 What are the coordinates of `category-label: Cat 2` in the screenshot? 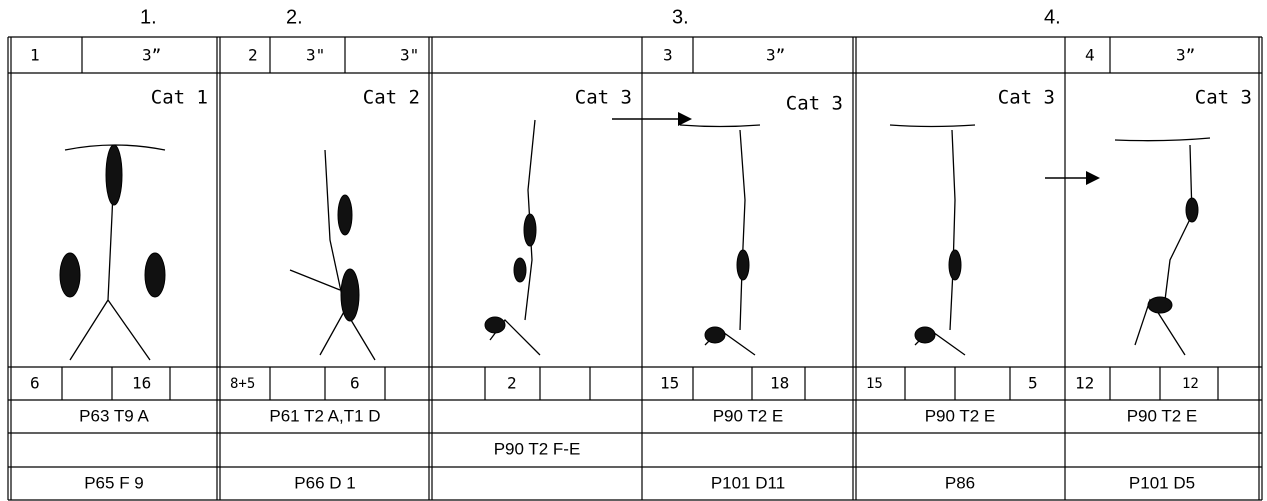 It's located at (391, 98).